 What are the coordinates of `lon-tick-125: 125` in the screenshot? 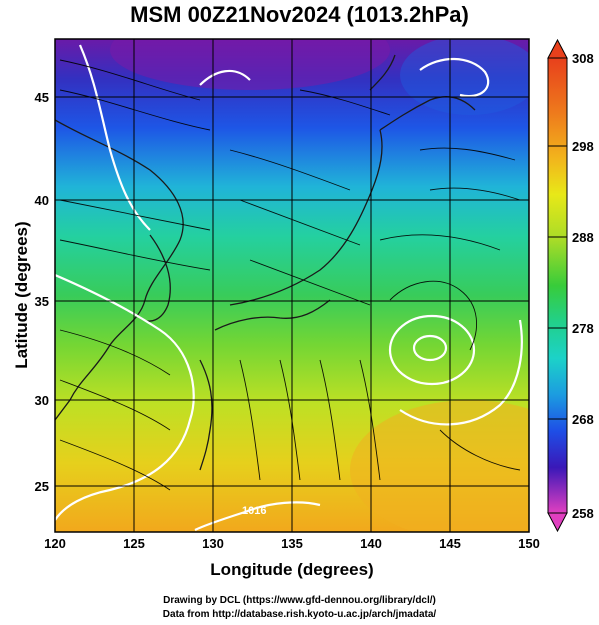 It's located at (134, 543).